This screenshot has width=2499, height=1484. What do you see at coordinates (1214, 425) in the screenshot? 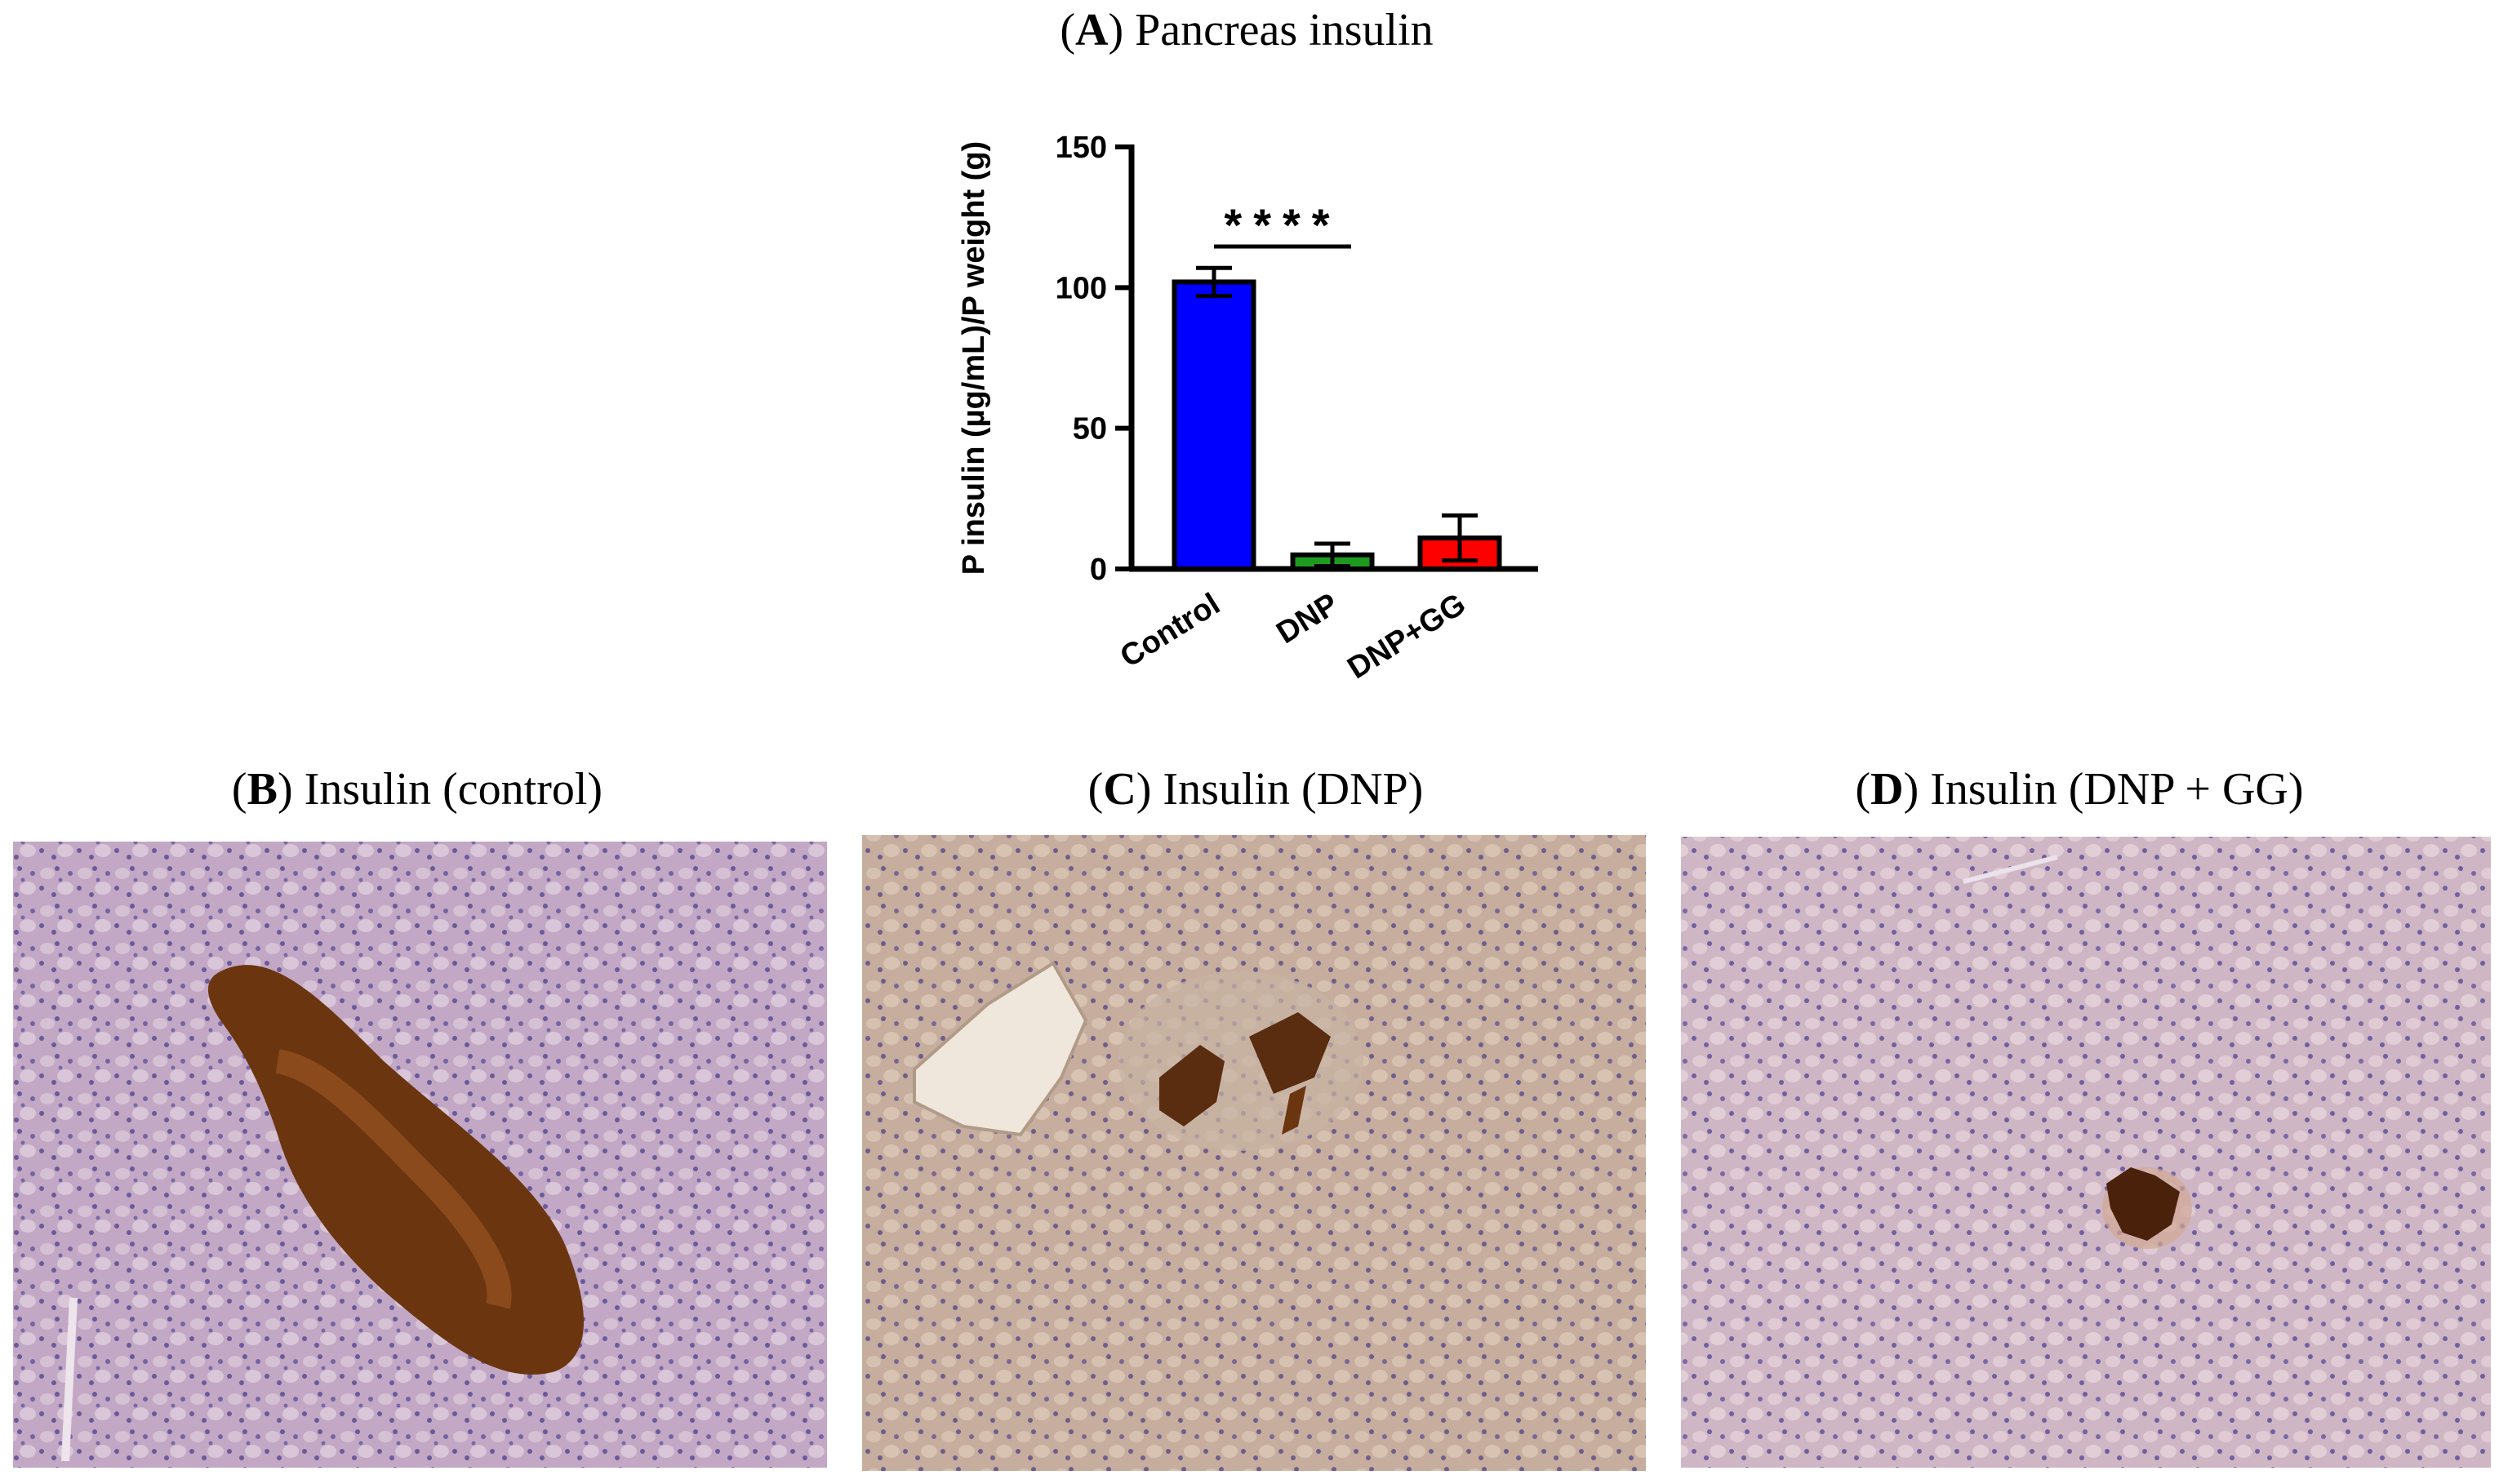
I see `bar` at bounding box center [1214, 425].